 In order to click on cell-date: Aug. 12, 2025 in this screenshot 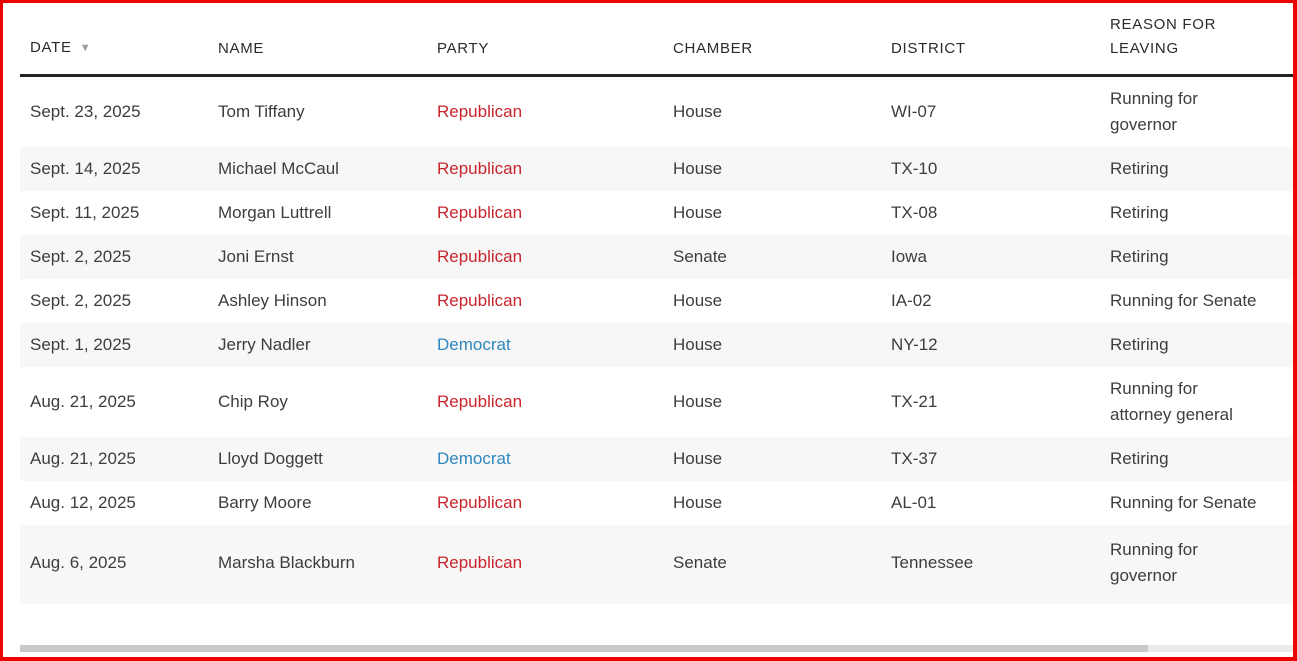, I will do `click(83, 502)`.